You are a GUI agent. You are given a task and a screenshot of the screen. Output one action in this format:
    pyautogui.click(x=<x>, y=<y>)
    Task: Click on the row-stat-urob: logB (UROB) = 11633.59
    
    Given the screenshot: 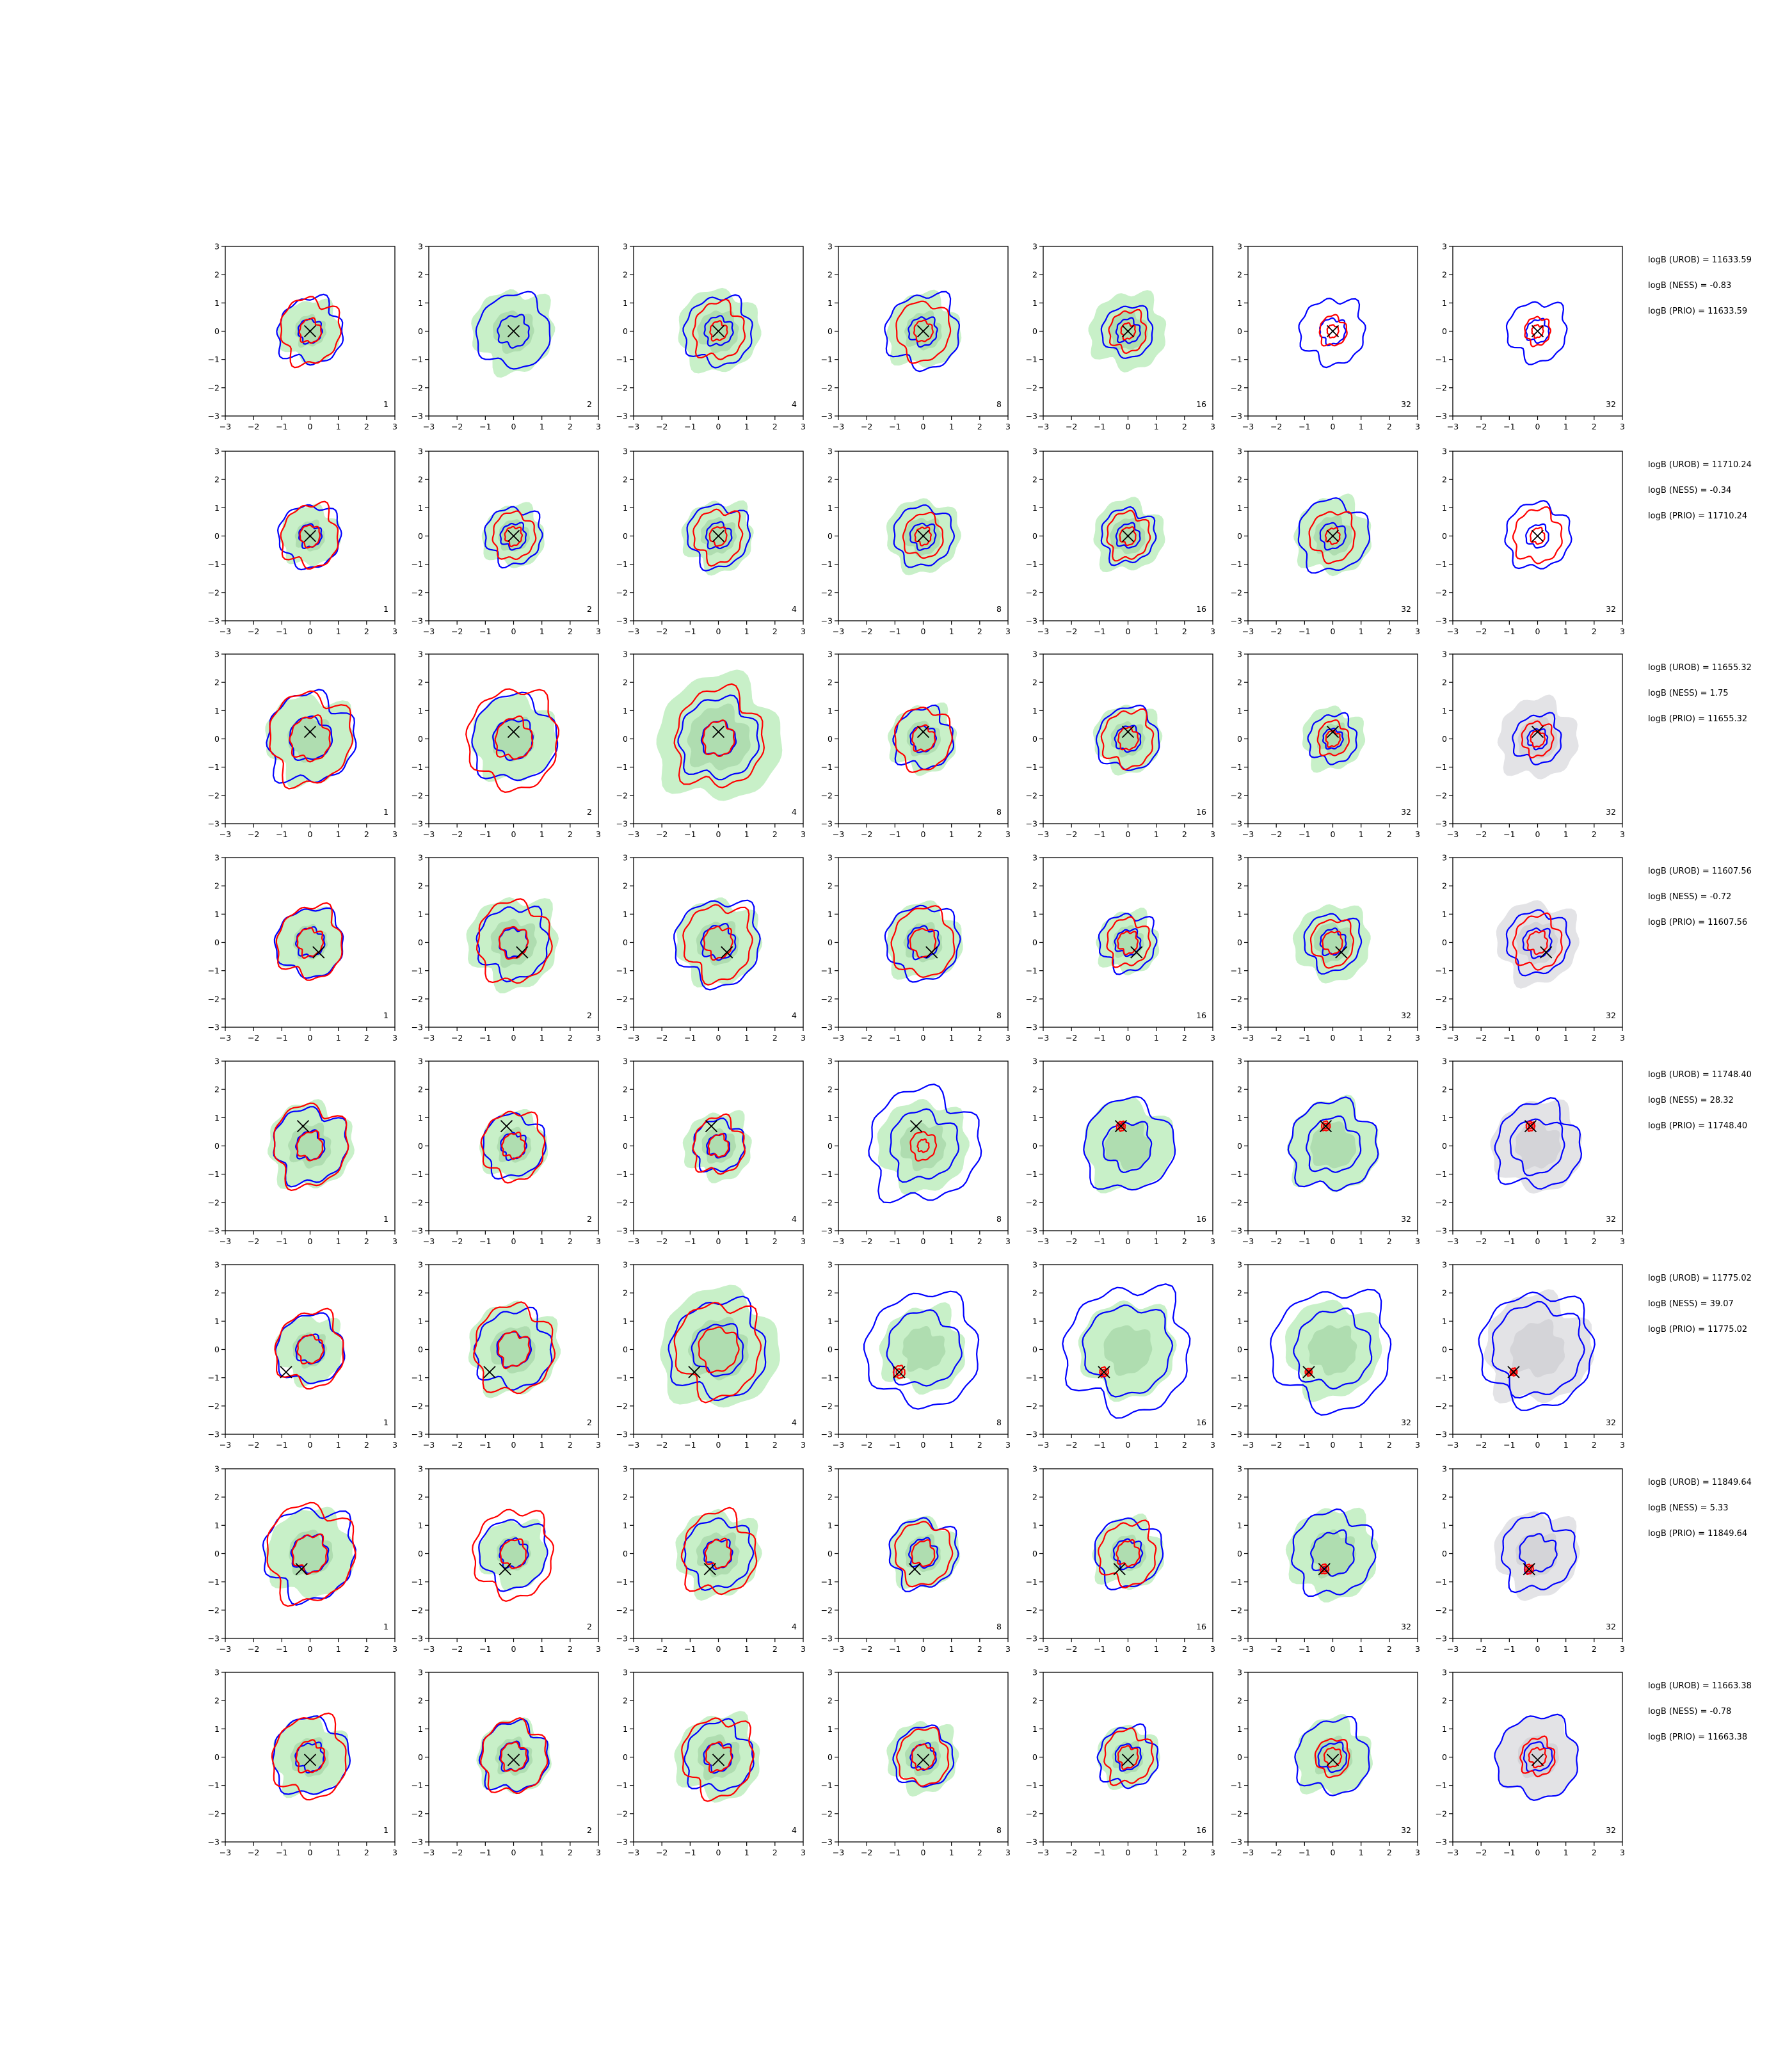 What is the action you would take?
    pyautogui.click(x=1700, y=260)
    